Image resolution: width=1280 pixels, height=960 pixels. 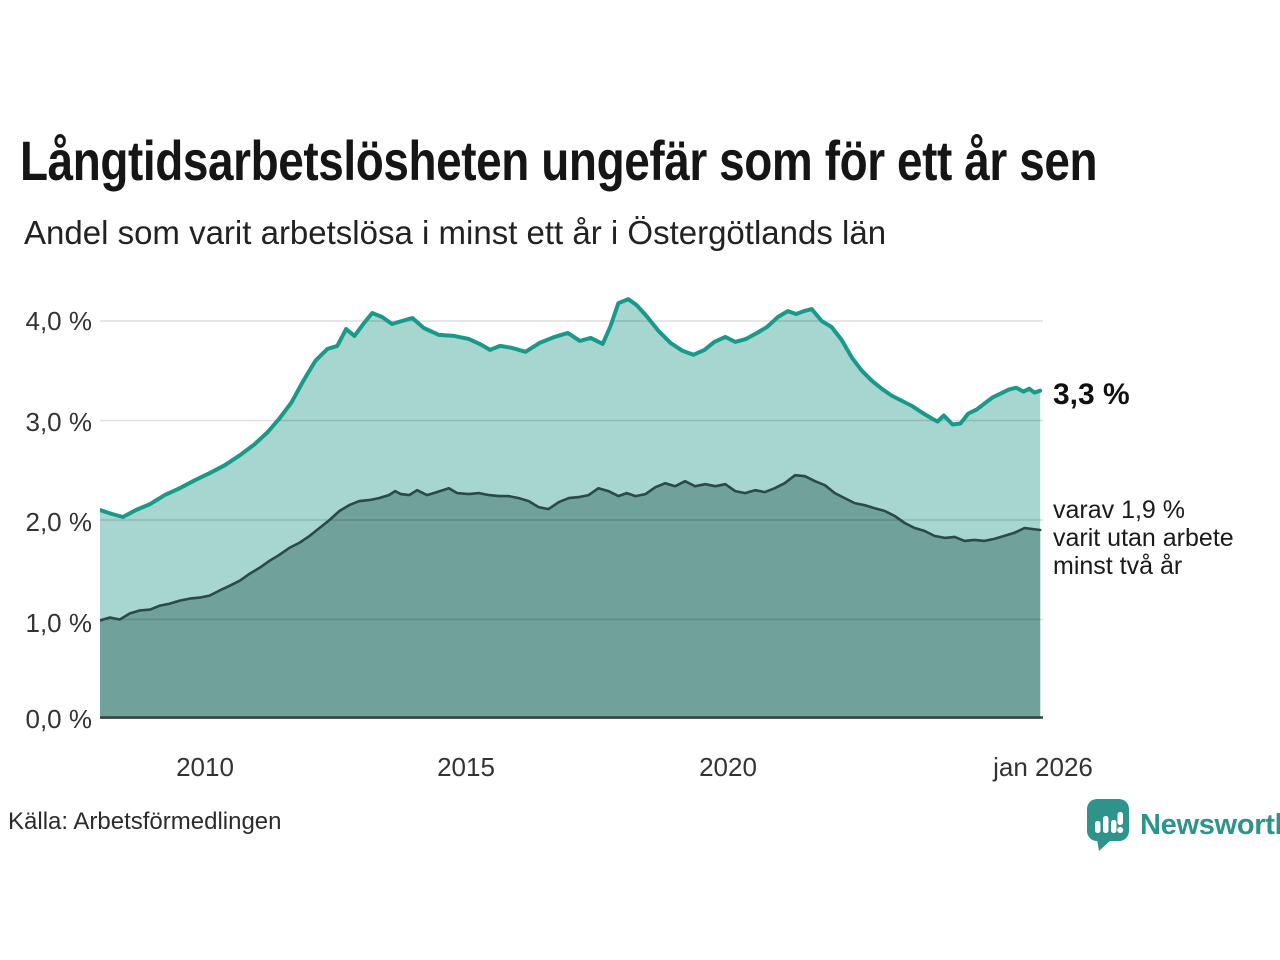 I want to click on brand-logo: Newsworthy, so click(x=1183, y=825).